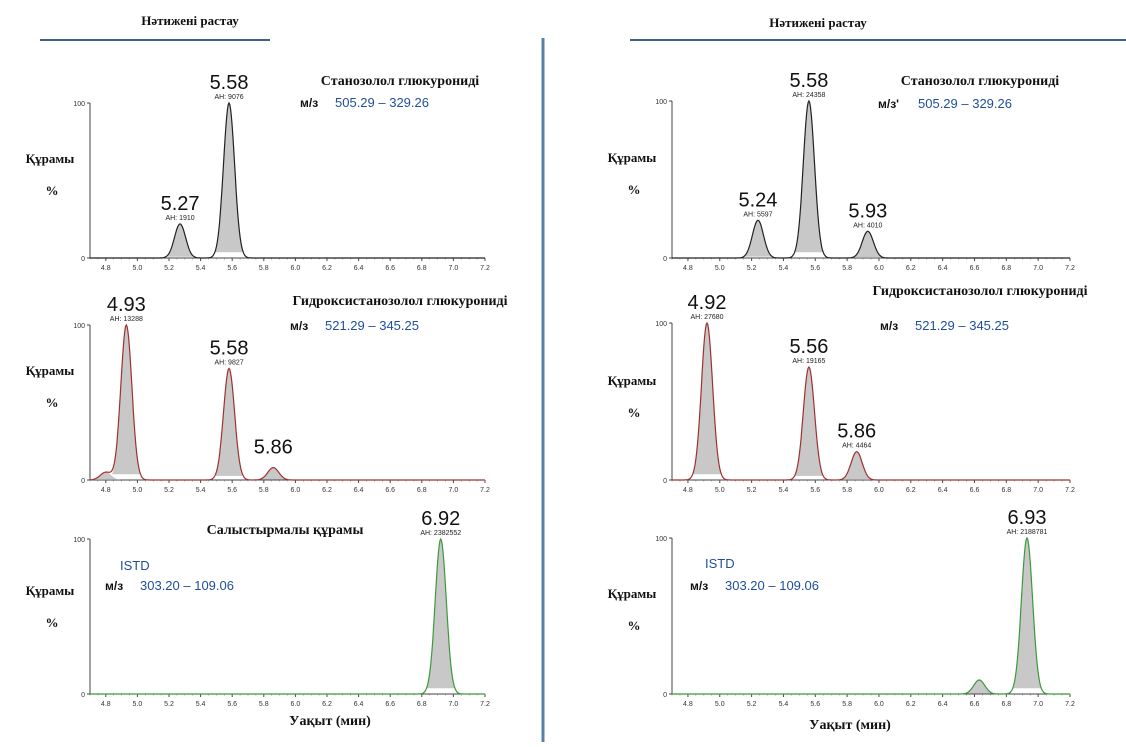  What do you see at coordinates (867, 225) in the screenshot?
I see `peak-area-label: AH: 4010` at bounding box center [867, 225].